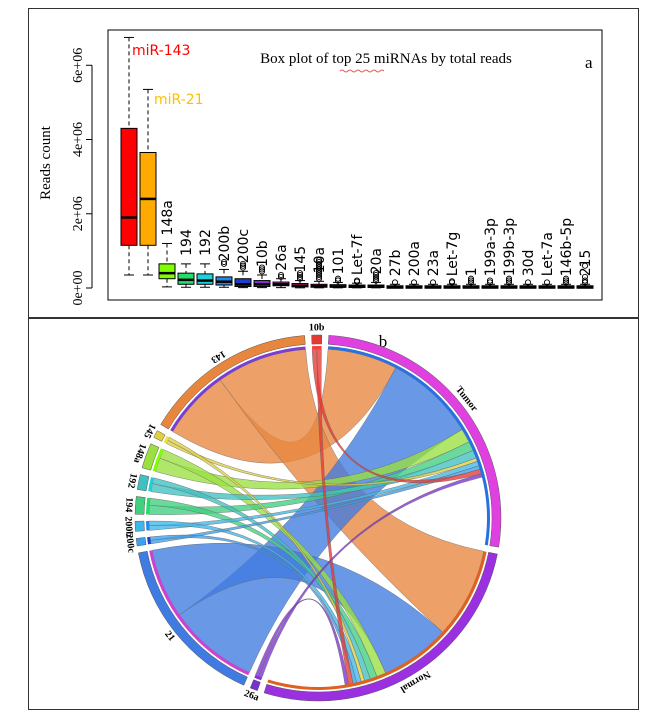 Image resolution: width=650 pixels, height=728 pixels. I want to click on series-label: 200c, so click(244, 246).